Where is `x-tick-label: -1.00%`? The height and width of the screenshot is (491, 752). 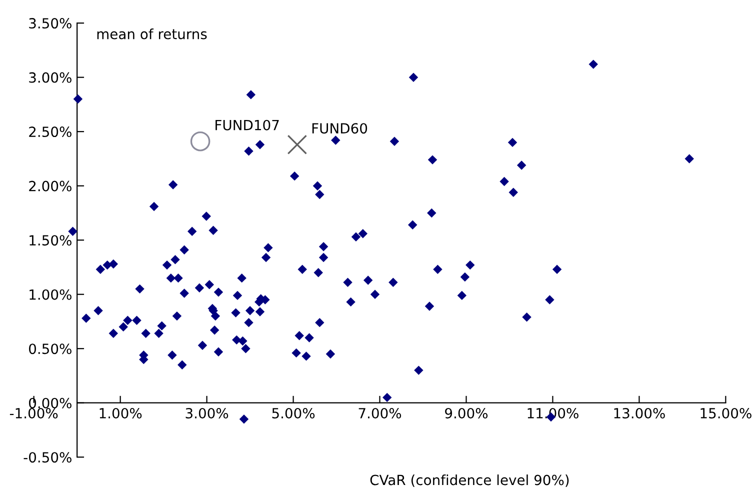 x-tick-label: -1.00% is located at coordinates (34, 413).